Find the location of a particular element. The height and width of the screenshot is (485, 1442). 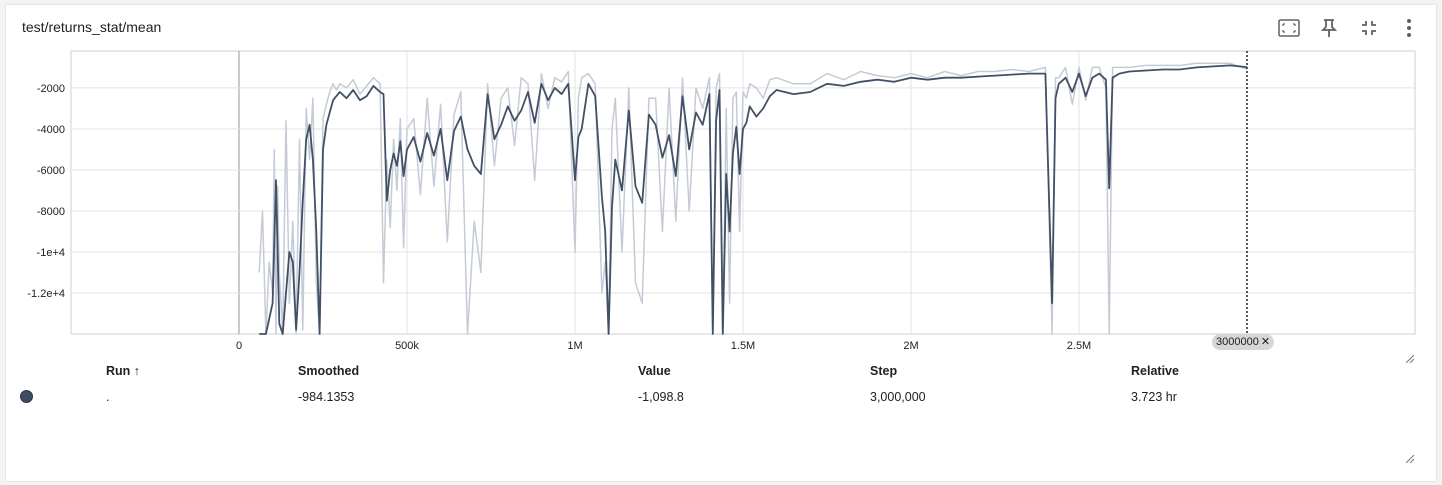

run-color-swatch is located at coordinates (26, 396).